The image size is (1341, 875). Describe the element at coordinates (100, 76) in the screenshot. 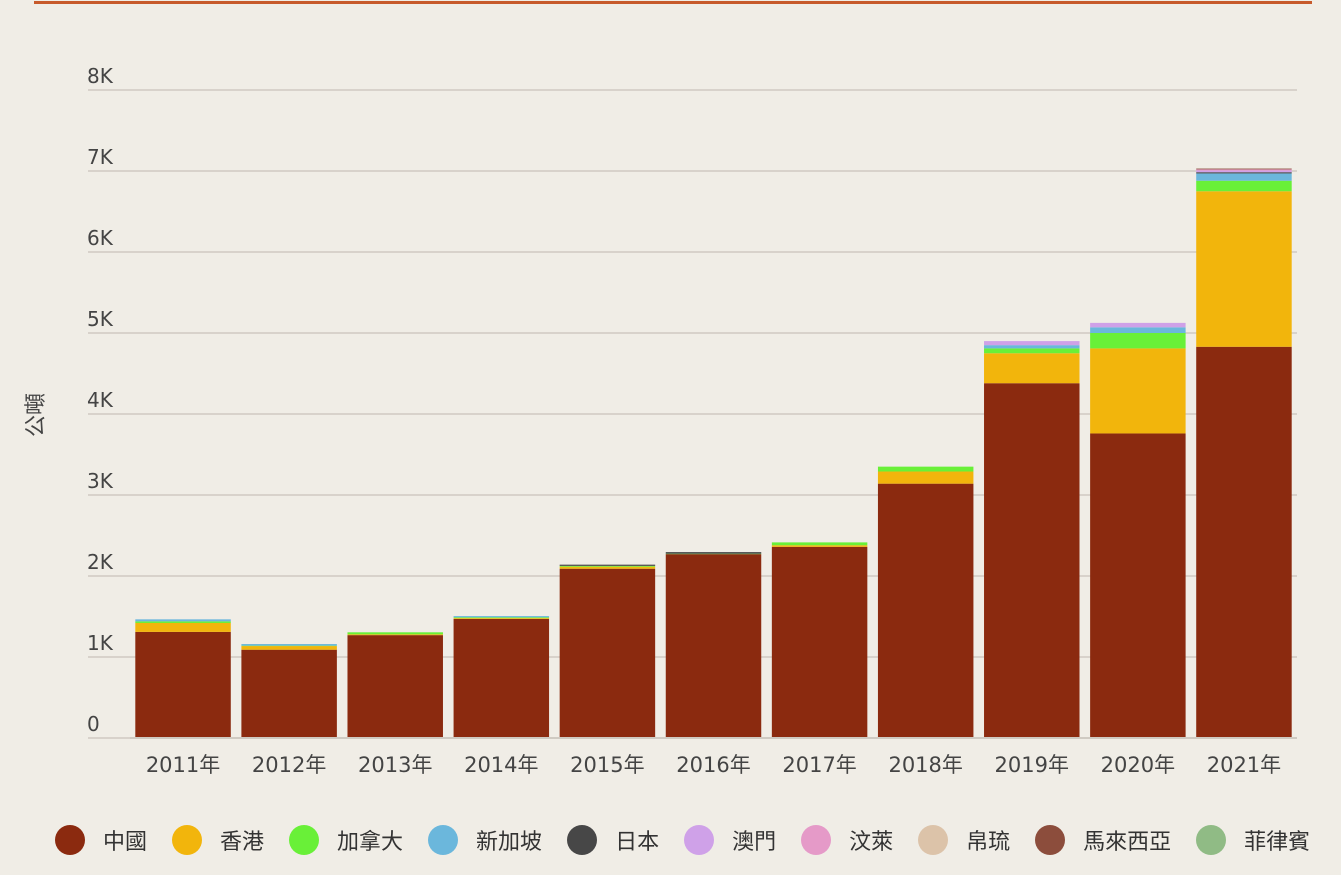

I see `y-tick-label: 8K` at that location.